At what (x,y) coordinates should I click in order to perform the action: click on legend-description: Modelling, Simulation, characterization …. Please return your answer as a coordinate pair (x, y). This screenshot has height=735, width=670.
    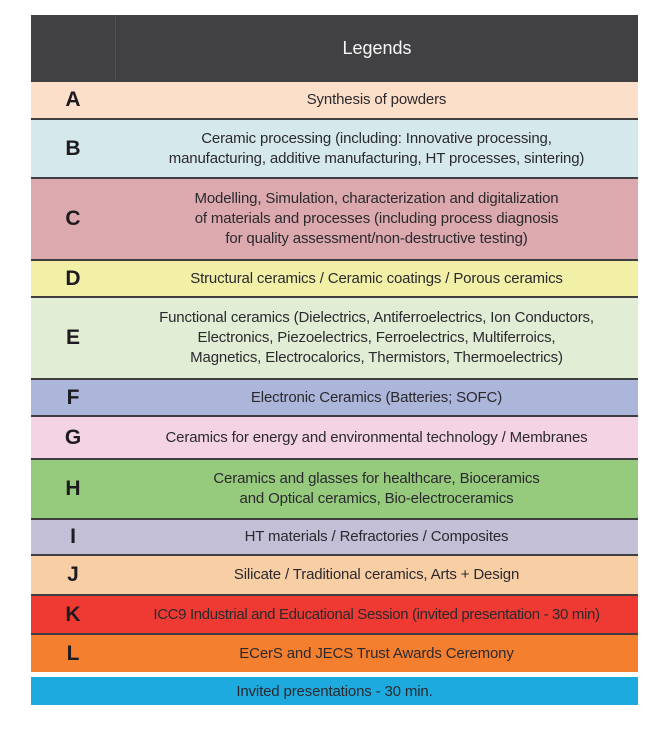
    Looking at the image, I should click on (376, 218).